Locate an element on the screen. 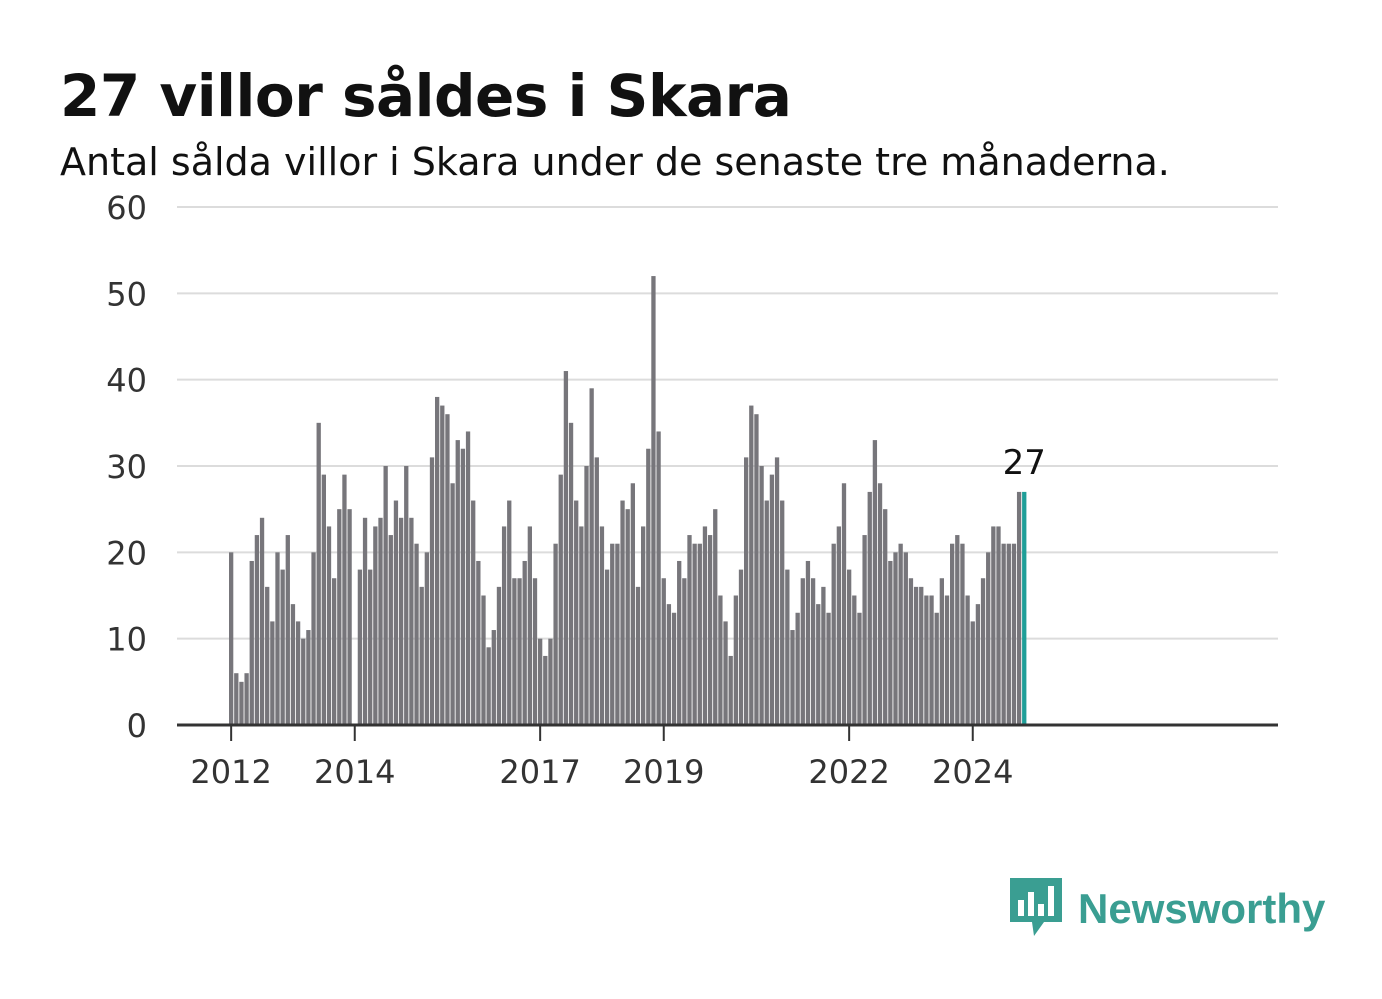  x-tick-label: 2014 is located at coordinates (354, 772).